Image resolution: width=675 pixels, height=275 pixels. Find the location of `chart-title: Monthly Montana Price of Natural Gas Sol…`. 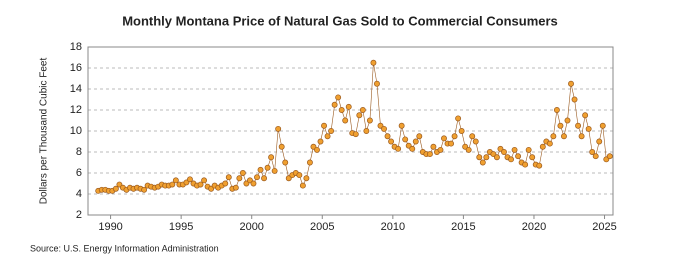

chart-title: Monthly Montana Price of Natural Gas Sol… is located at coordinates (340, 20).